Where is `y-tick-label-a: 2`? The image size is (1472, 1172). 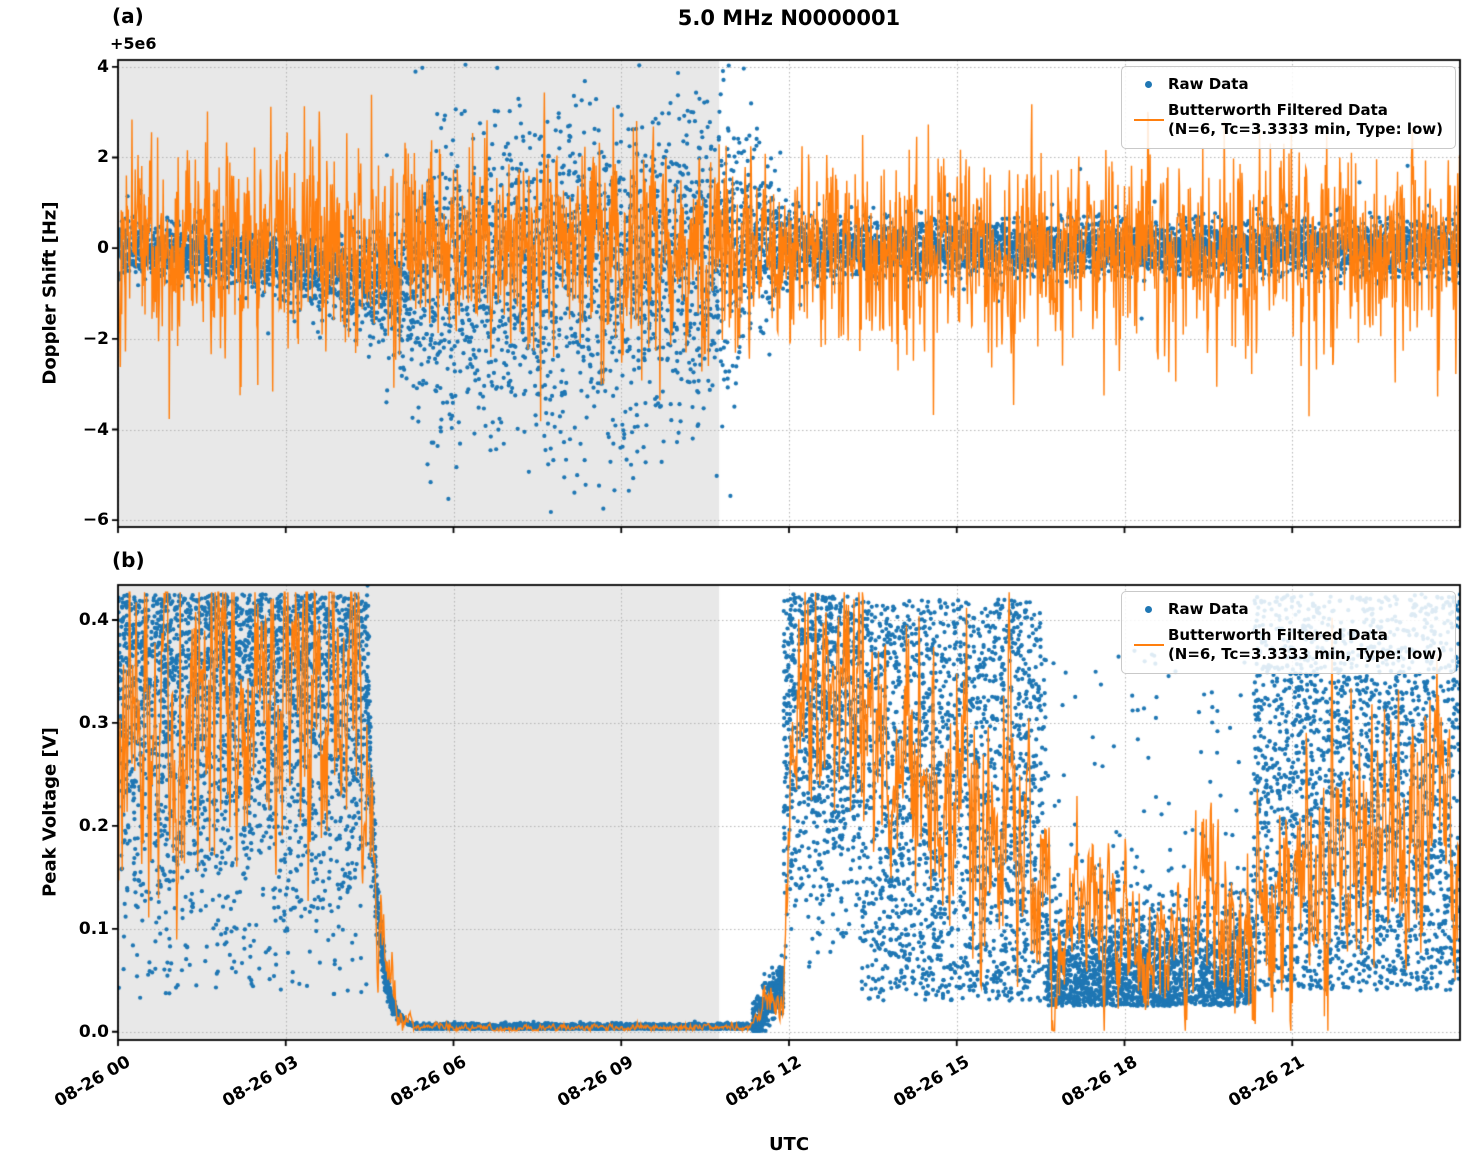
y-tick-label-a: 2 is located at coordinates (103, 157).